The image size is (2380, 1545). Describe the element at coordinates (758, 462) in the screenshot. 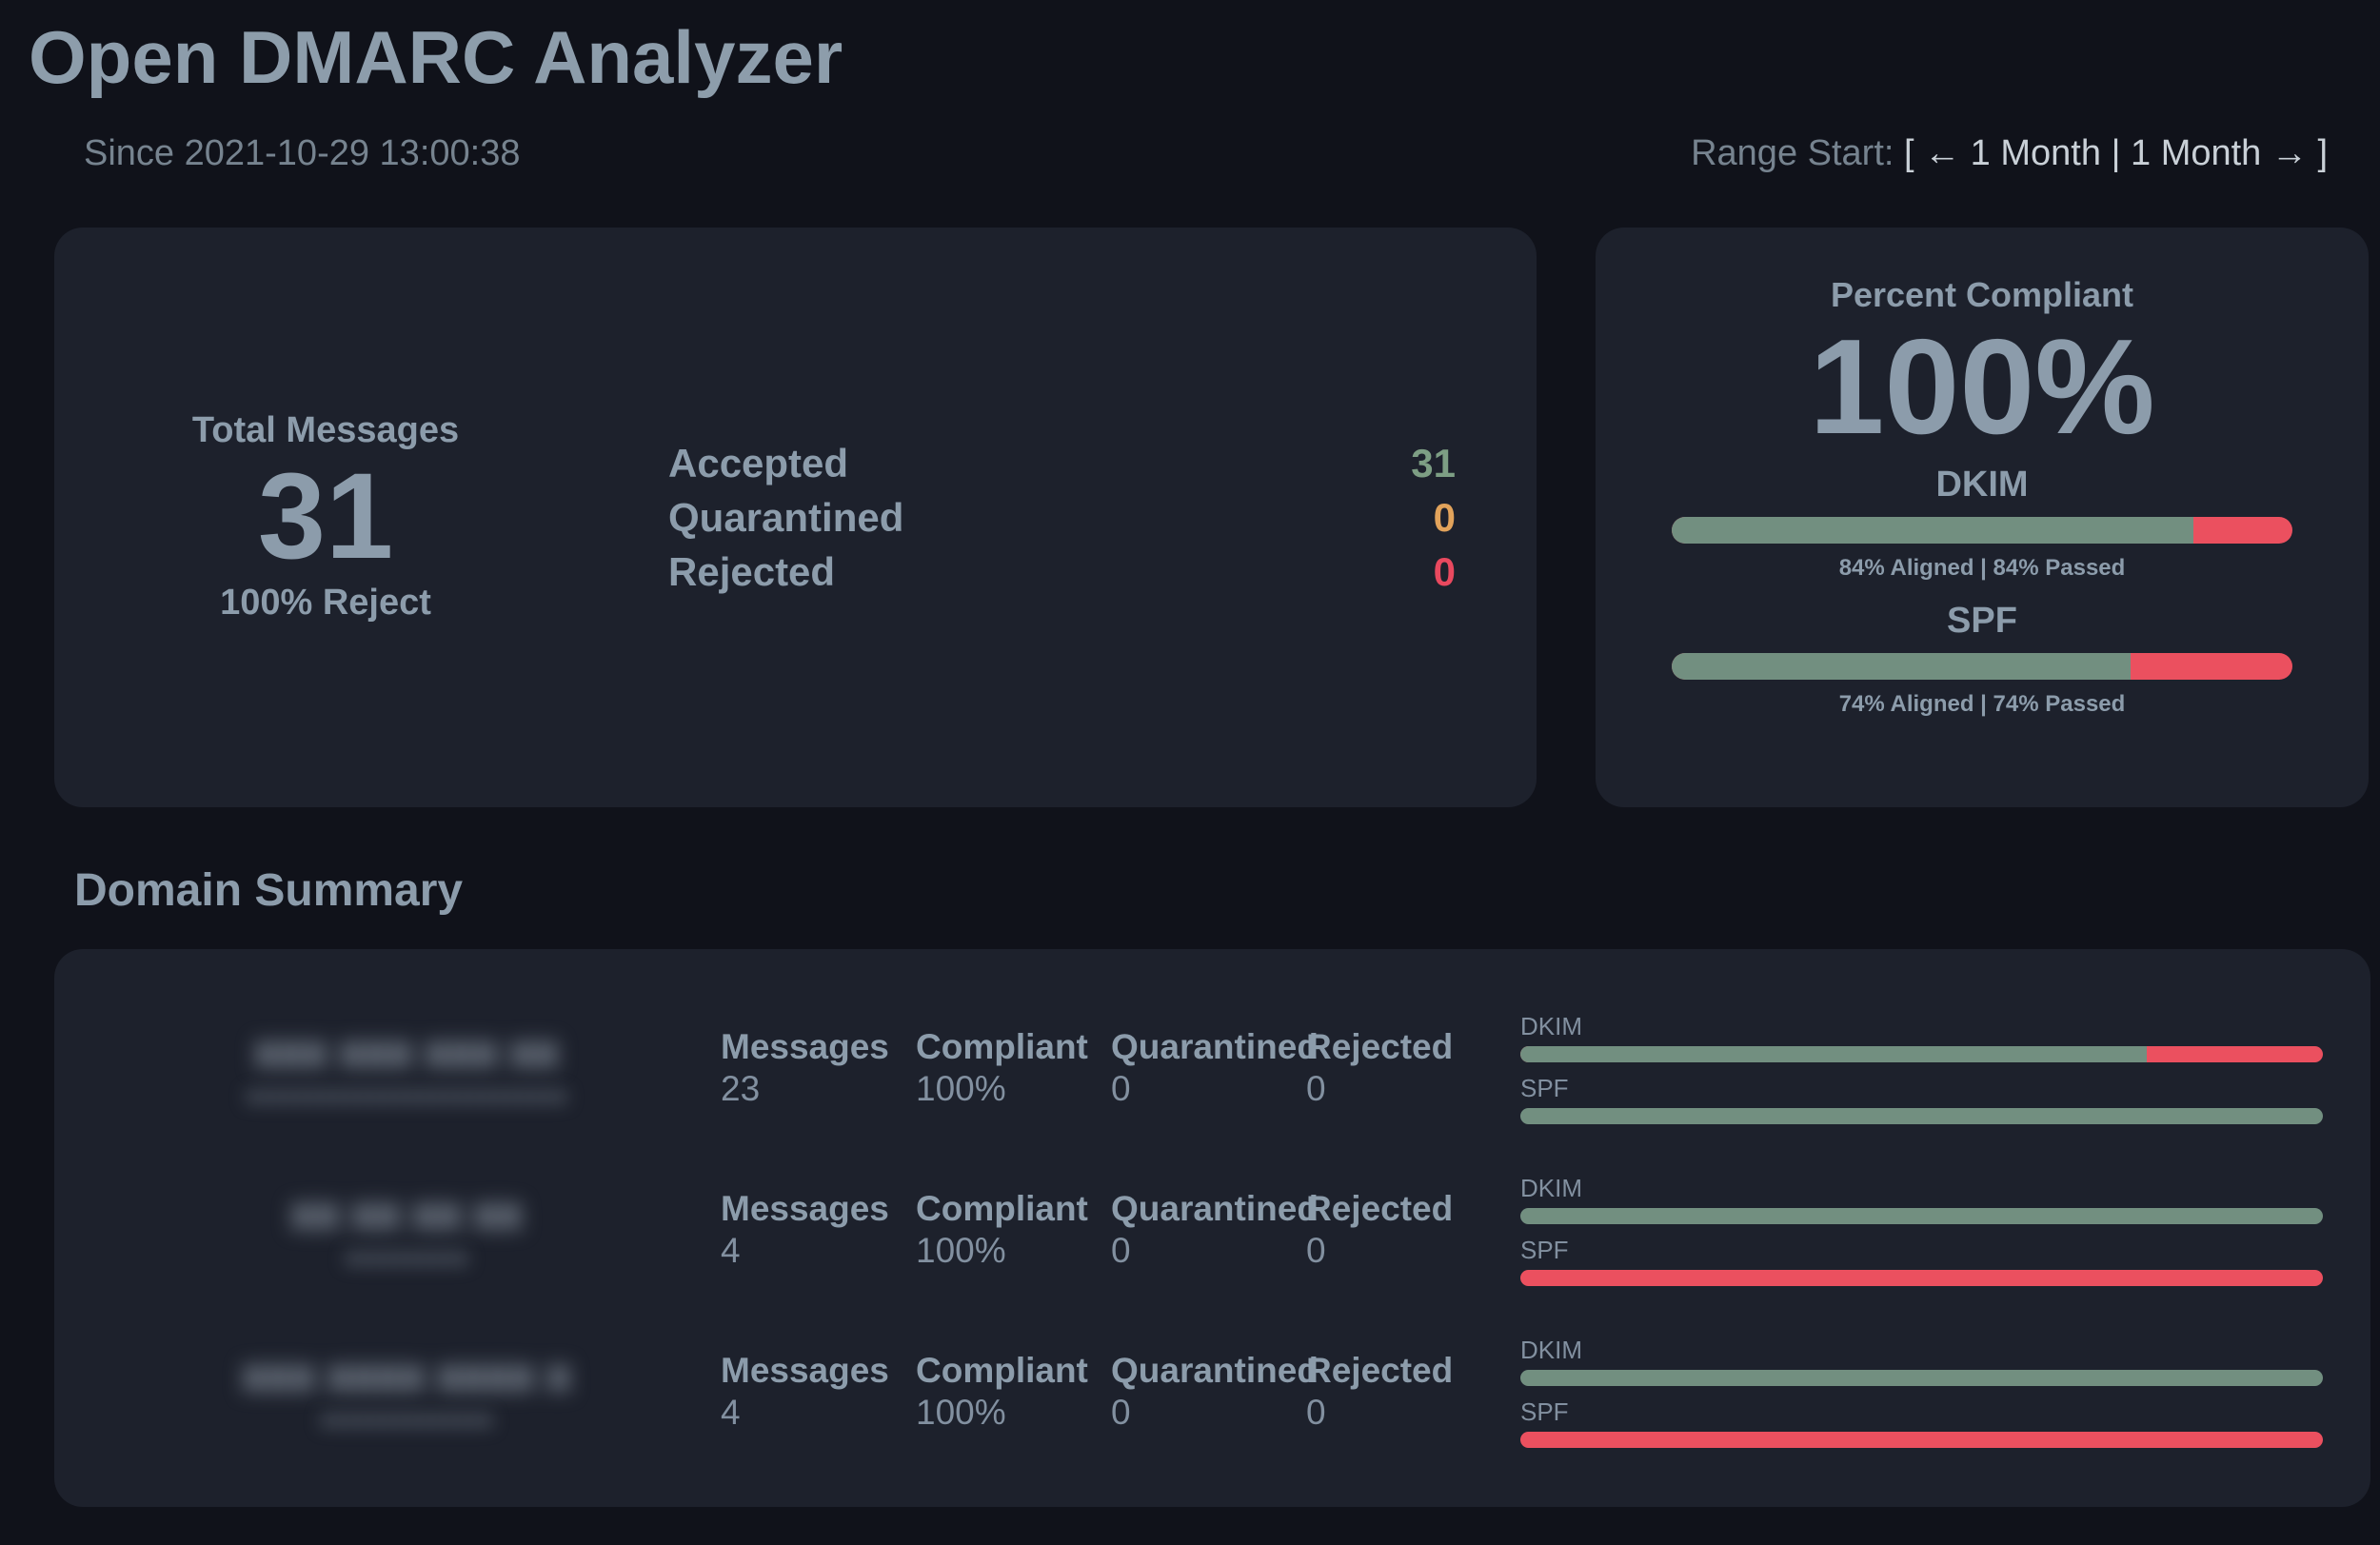

I see `accepted-label: Accepted` at that location.